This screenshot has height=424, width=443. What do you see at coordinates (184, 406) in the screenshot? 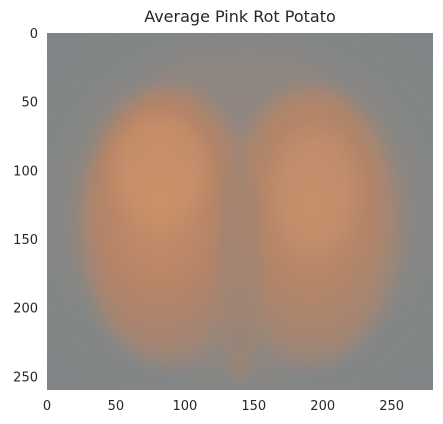
I see `x-tick-label: 100` at bounding box center [184, 406].